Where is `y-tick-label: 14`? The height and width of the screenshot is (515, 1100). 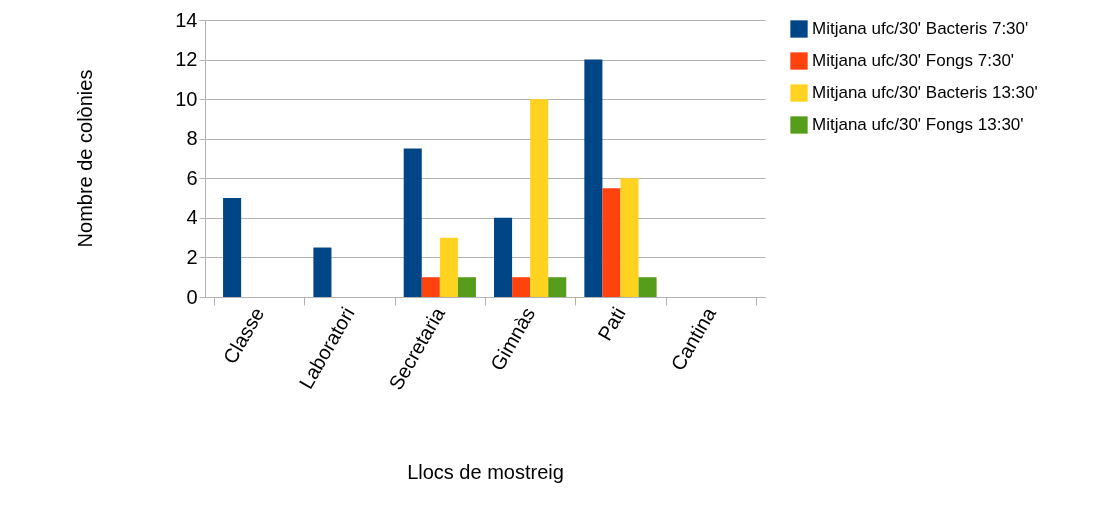 y-tick-label: 14 is located at coordinates (186, 19).